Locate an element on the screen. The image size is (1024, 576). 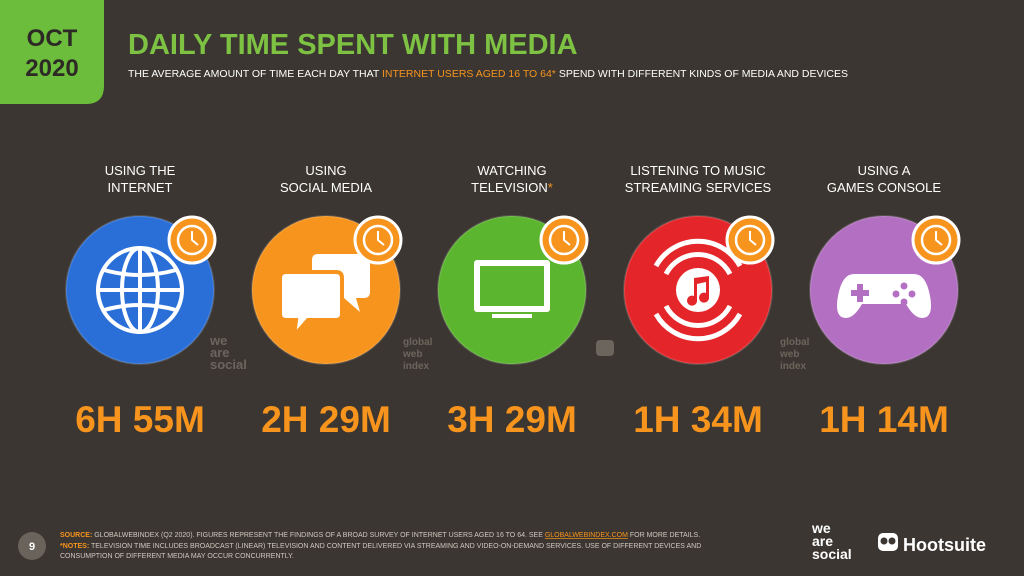
item-value: 1H 34M is located at coordinates (698, 419).